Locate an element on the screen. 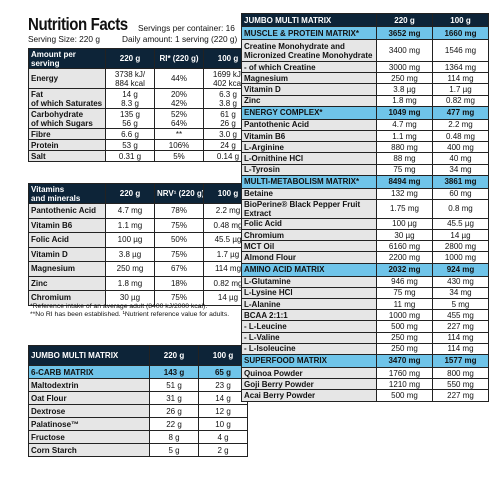 This screenshot has width=499, height=501. table-row: Acai Berry Powder 500 mg 227 mg is located at coordinates (365, 395).